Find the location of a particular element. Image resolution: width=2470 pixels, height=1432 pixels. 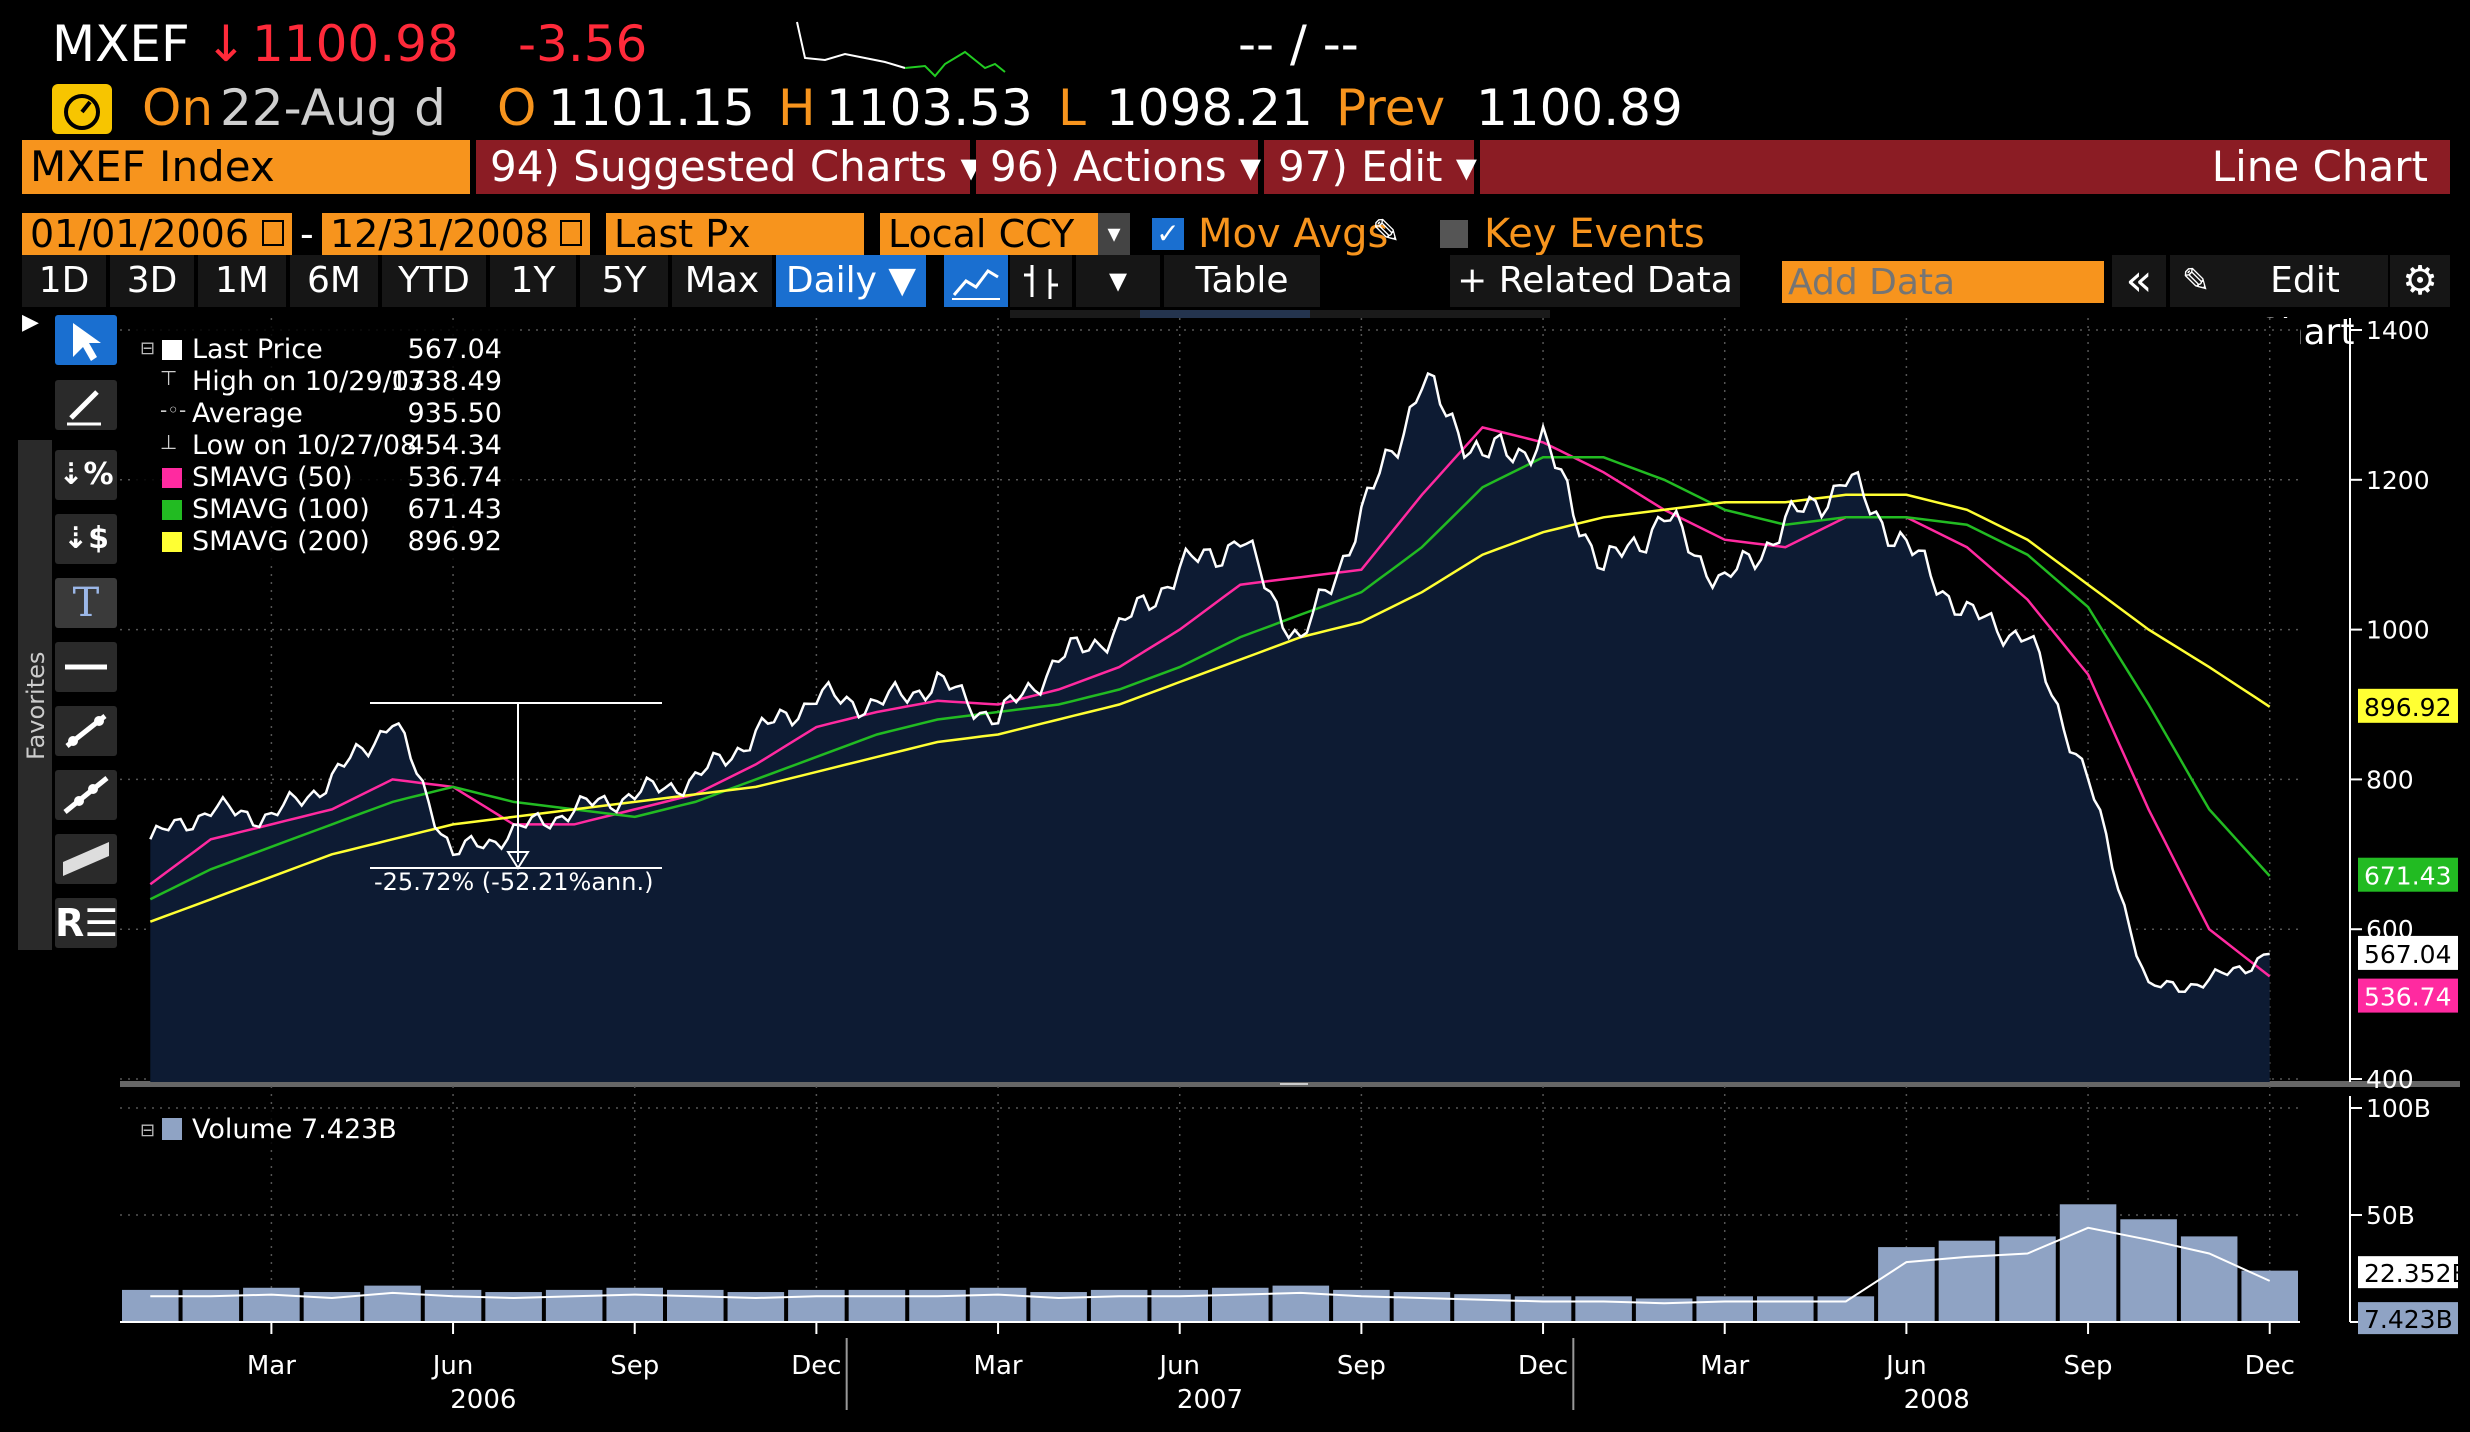

mov-avgs-checkbox: ✓ is located at coordinates (1168, 234).